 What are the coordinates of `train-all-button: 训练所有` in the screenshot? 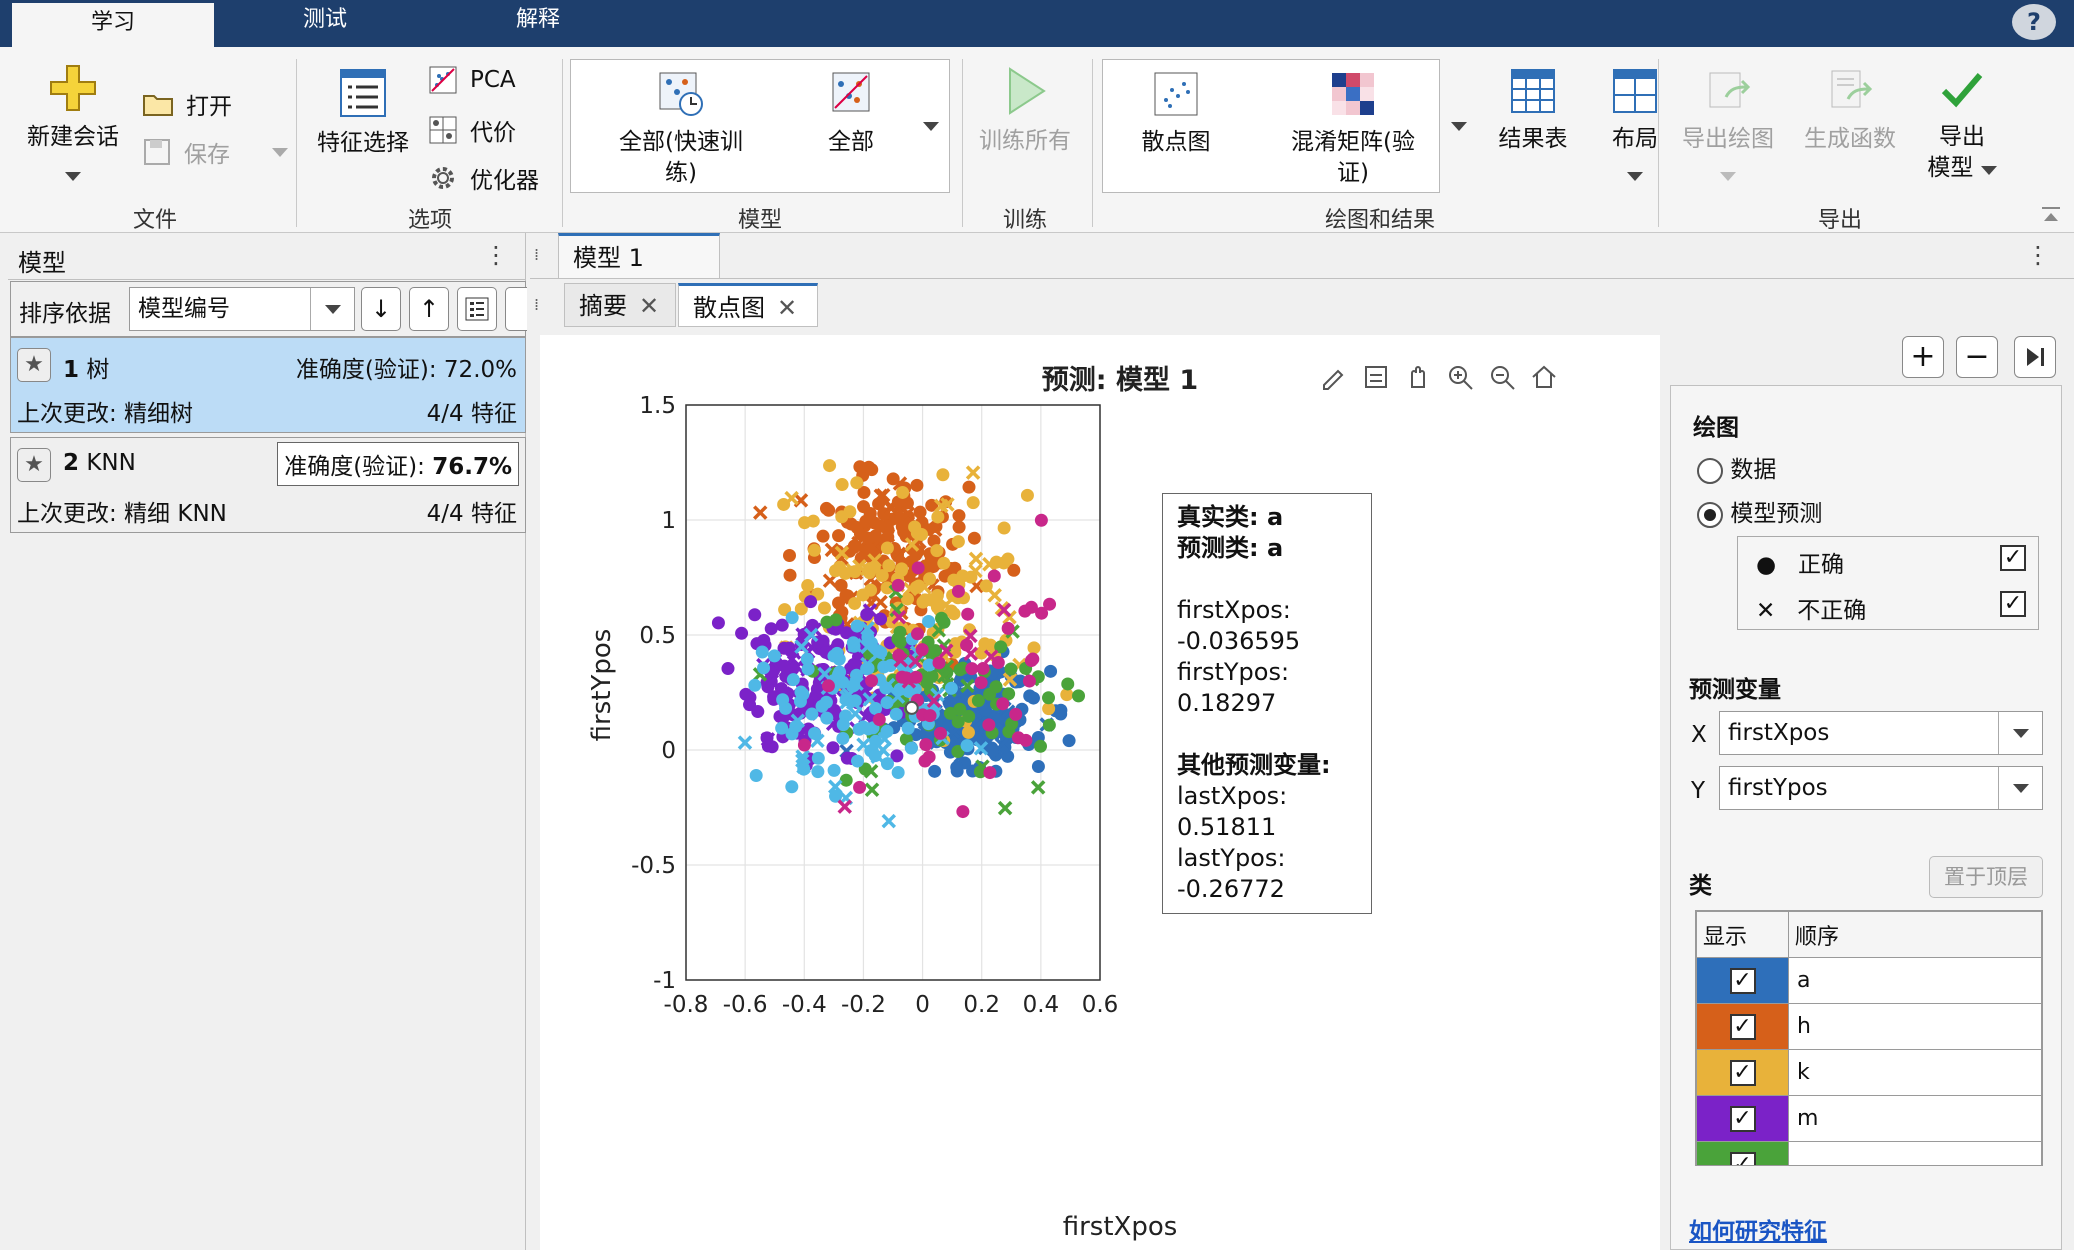 It's located at (1025, 111).